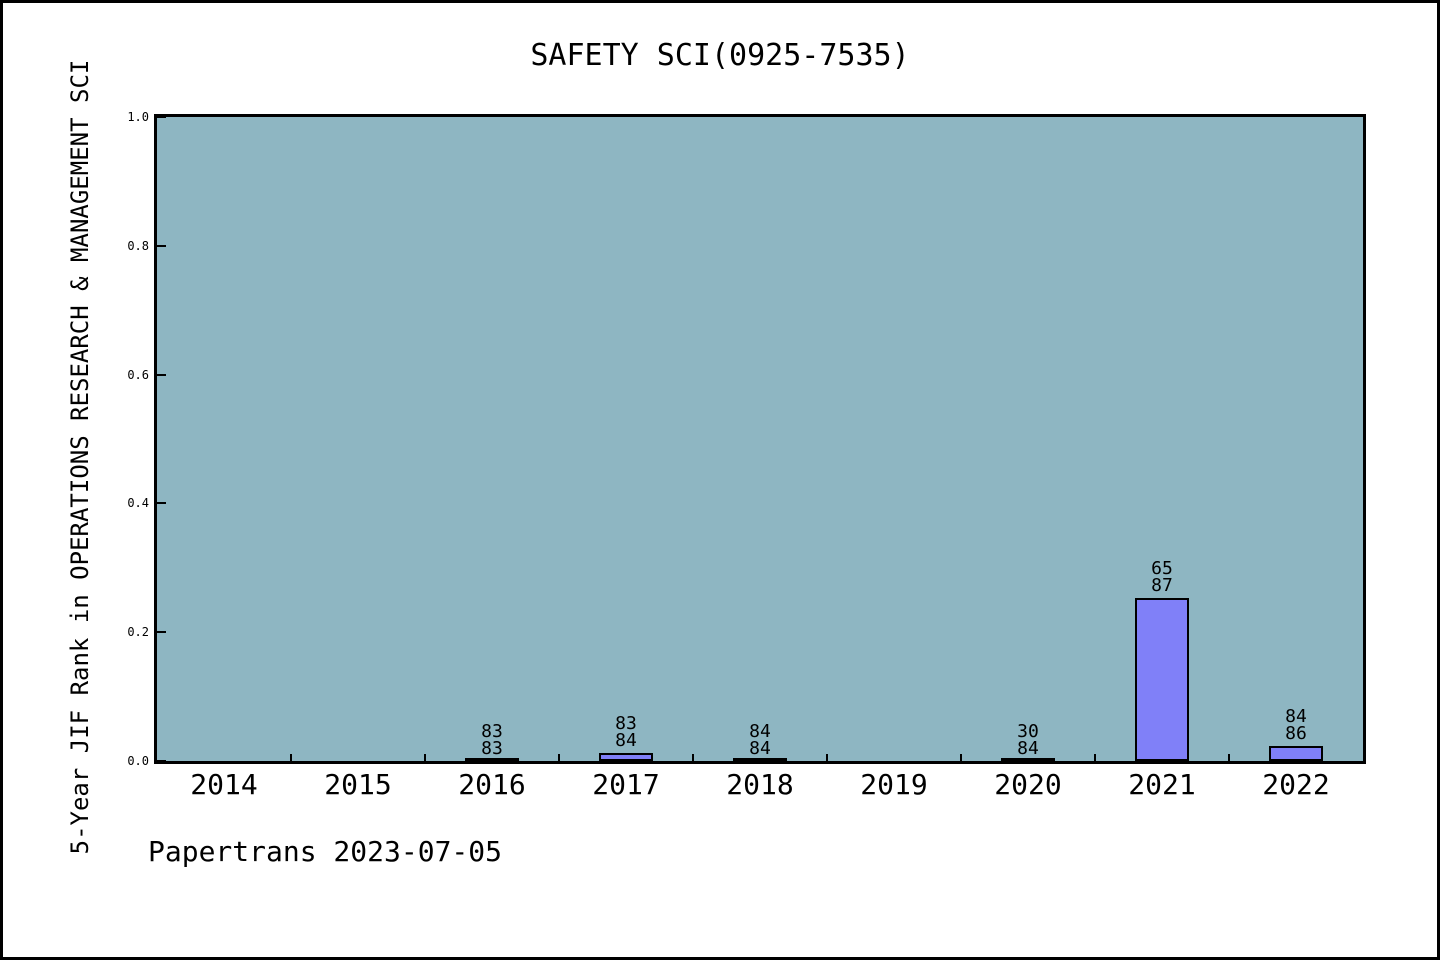  Describe the element at coordinates (760, 759) in the screenshot. I see `bar-2018` at that location.